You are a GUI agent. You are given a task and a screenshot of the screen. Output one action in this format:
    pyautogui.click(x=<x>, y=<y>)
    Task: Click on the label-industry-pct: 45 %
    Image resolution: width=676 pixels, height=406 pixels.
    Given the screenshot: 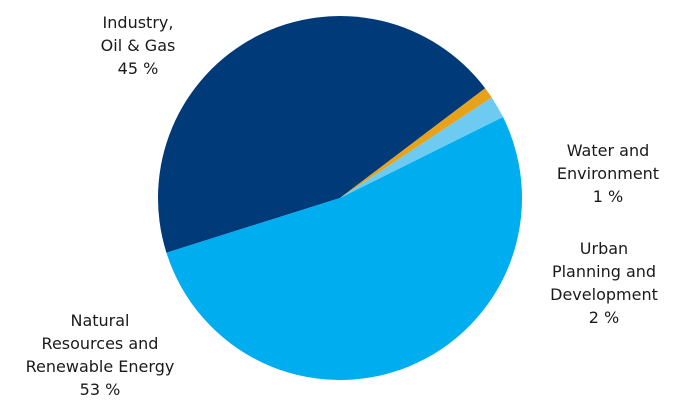 What is the action you would take?
    pyautogui.click(x=138, y=68)
    